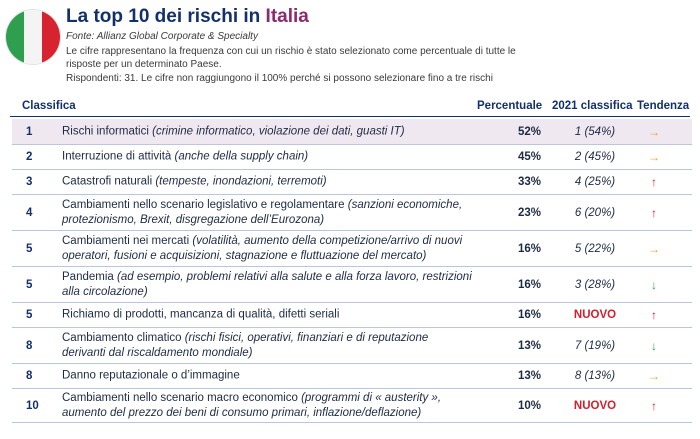  I want to click on classifica-2021-cell: 5 (22%), so click(595, 248).